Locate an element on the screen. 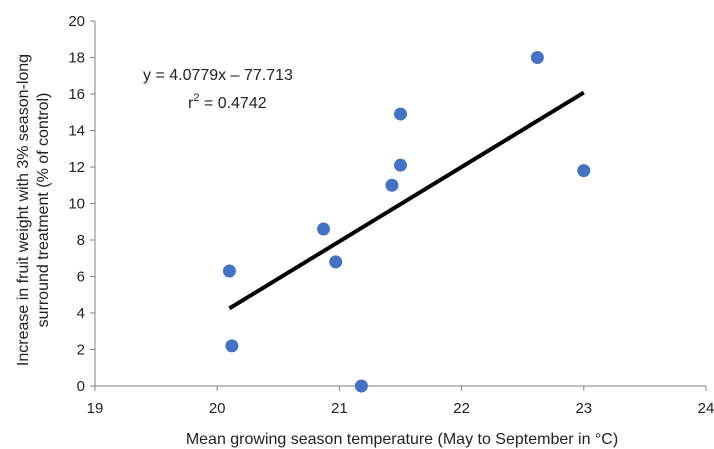 The width and height of the screenshot is (714, 449). y-tick-label: 6 is located at coordinates (81, 277).